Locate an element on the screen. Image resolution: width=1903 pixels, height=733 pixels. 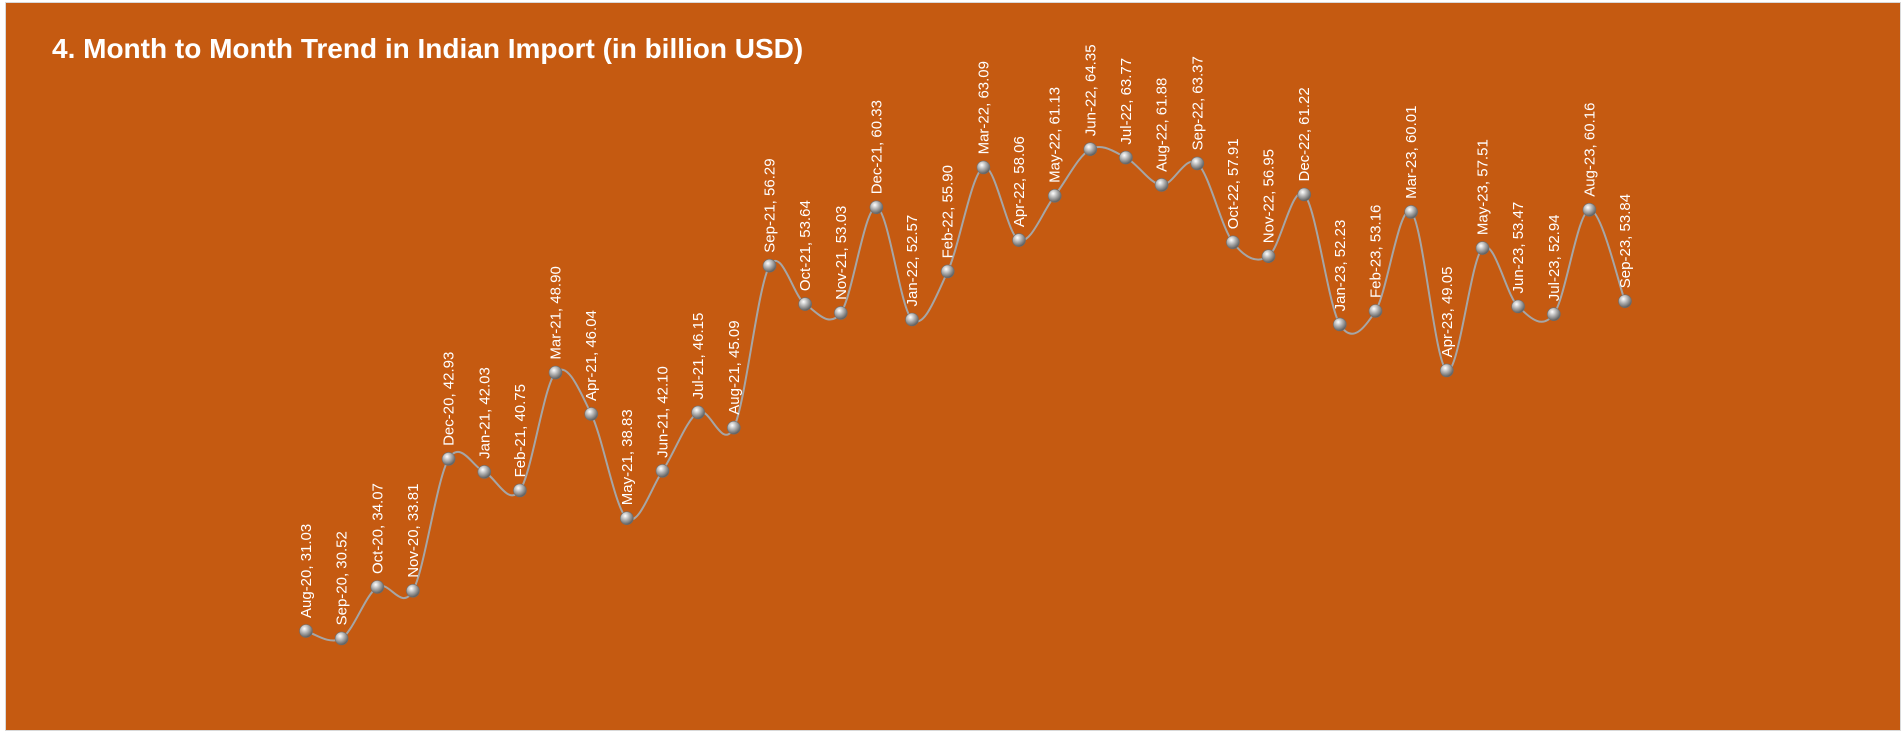
data-label: Oct-21, 53.64 is located at coordinates (805, 245).